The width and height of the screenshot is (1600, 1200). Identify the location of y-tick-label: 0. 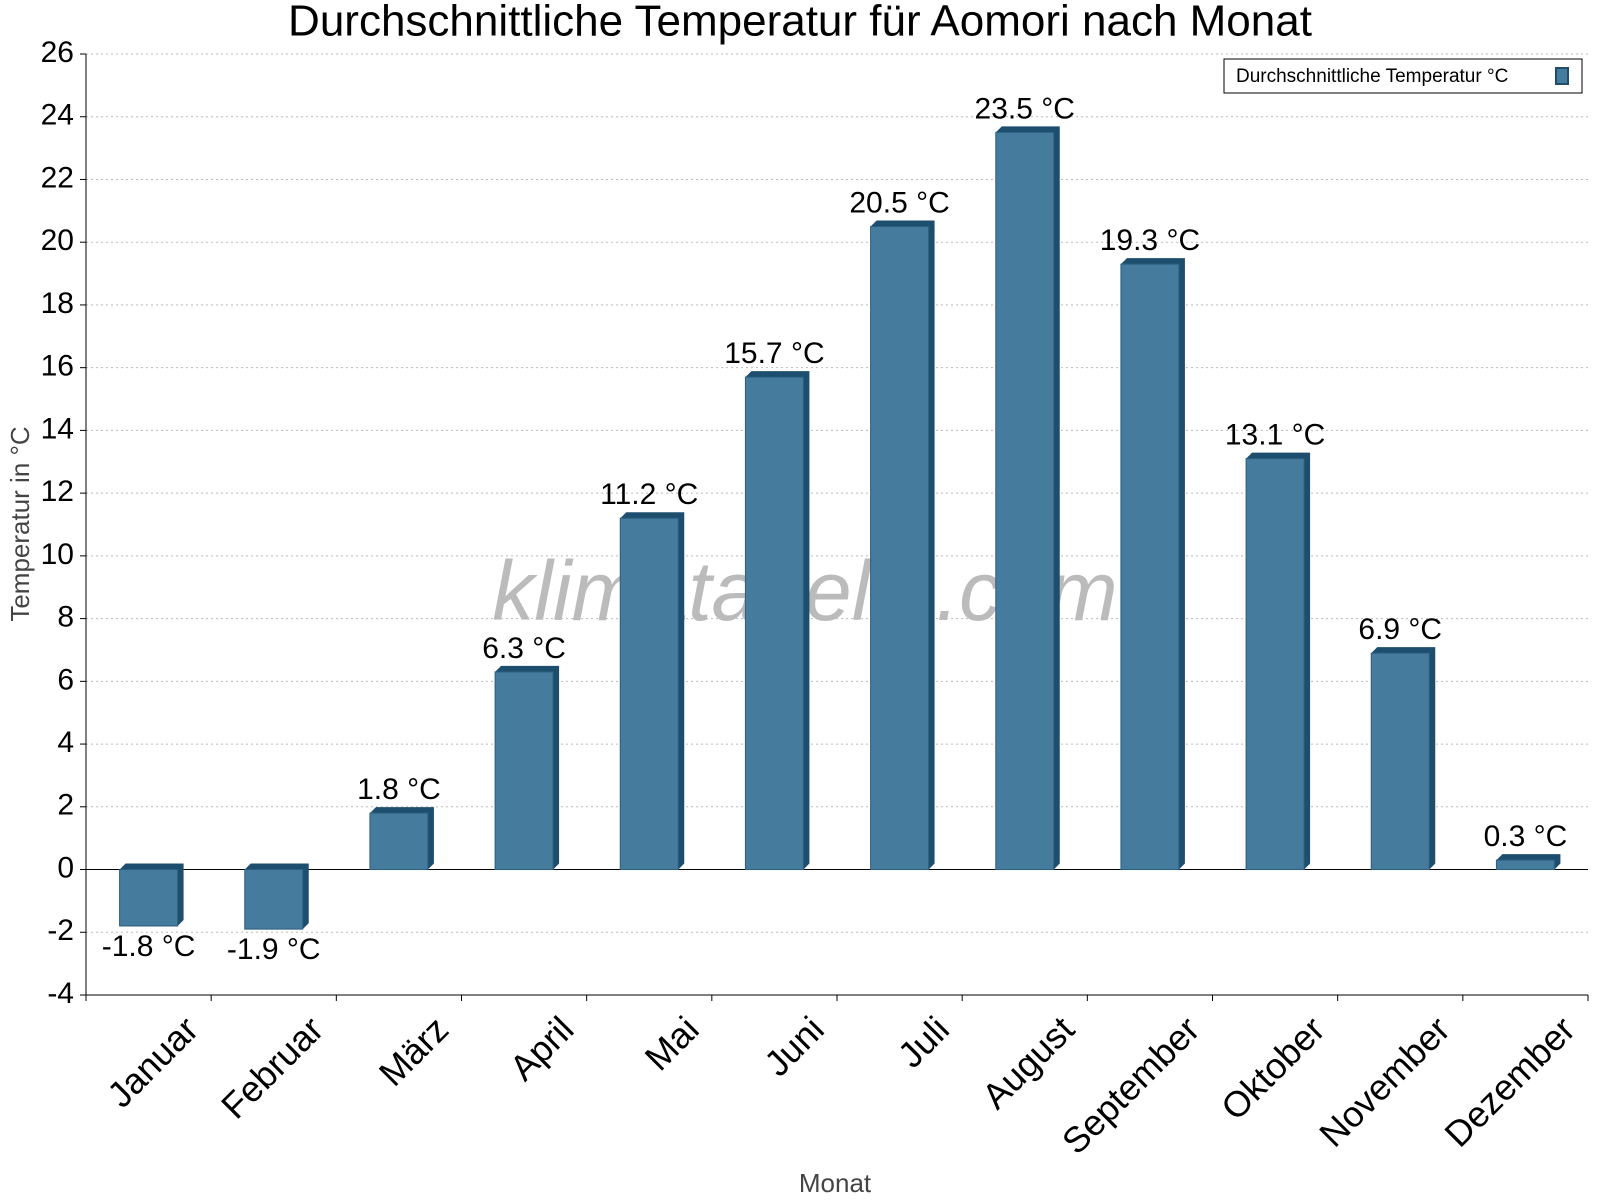
(65, 867).